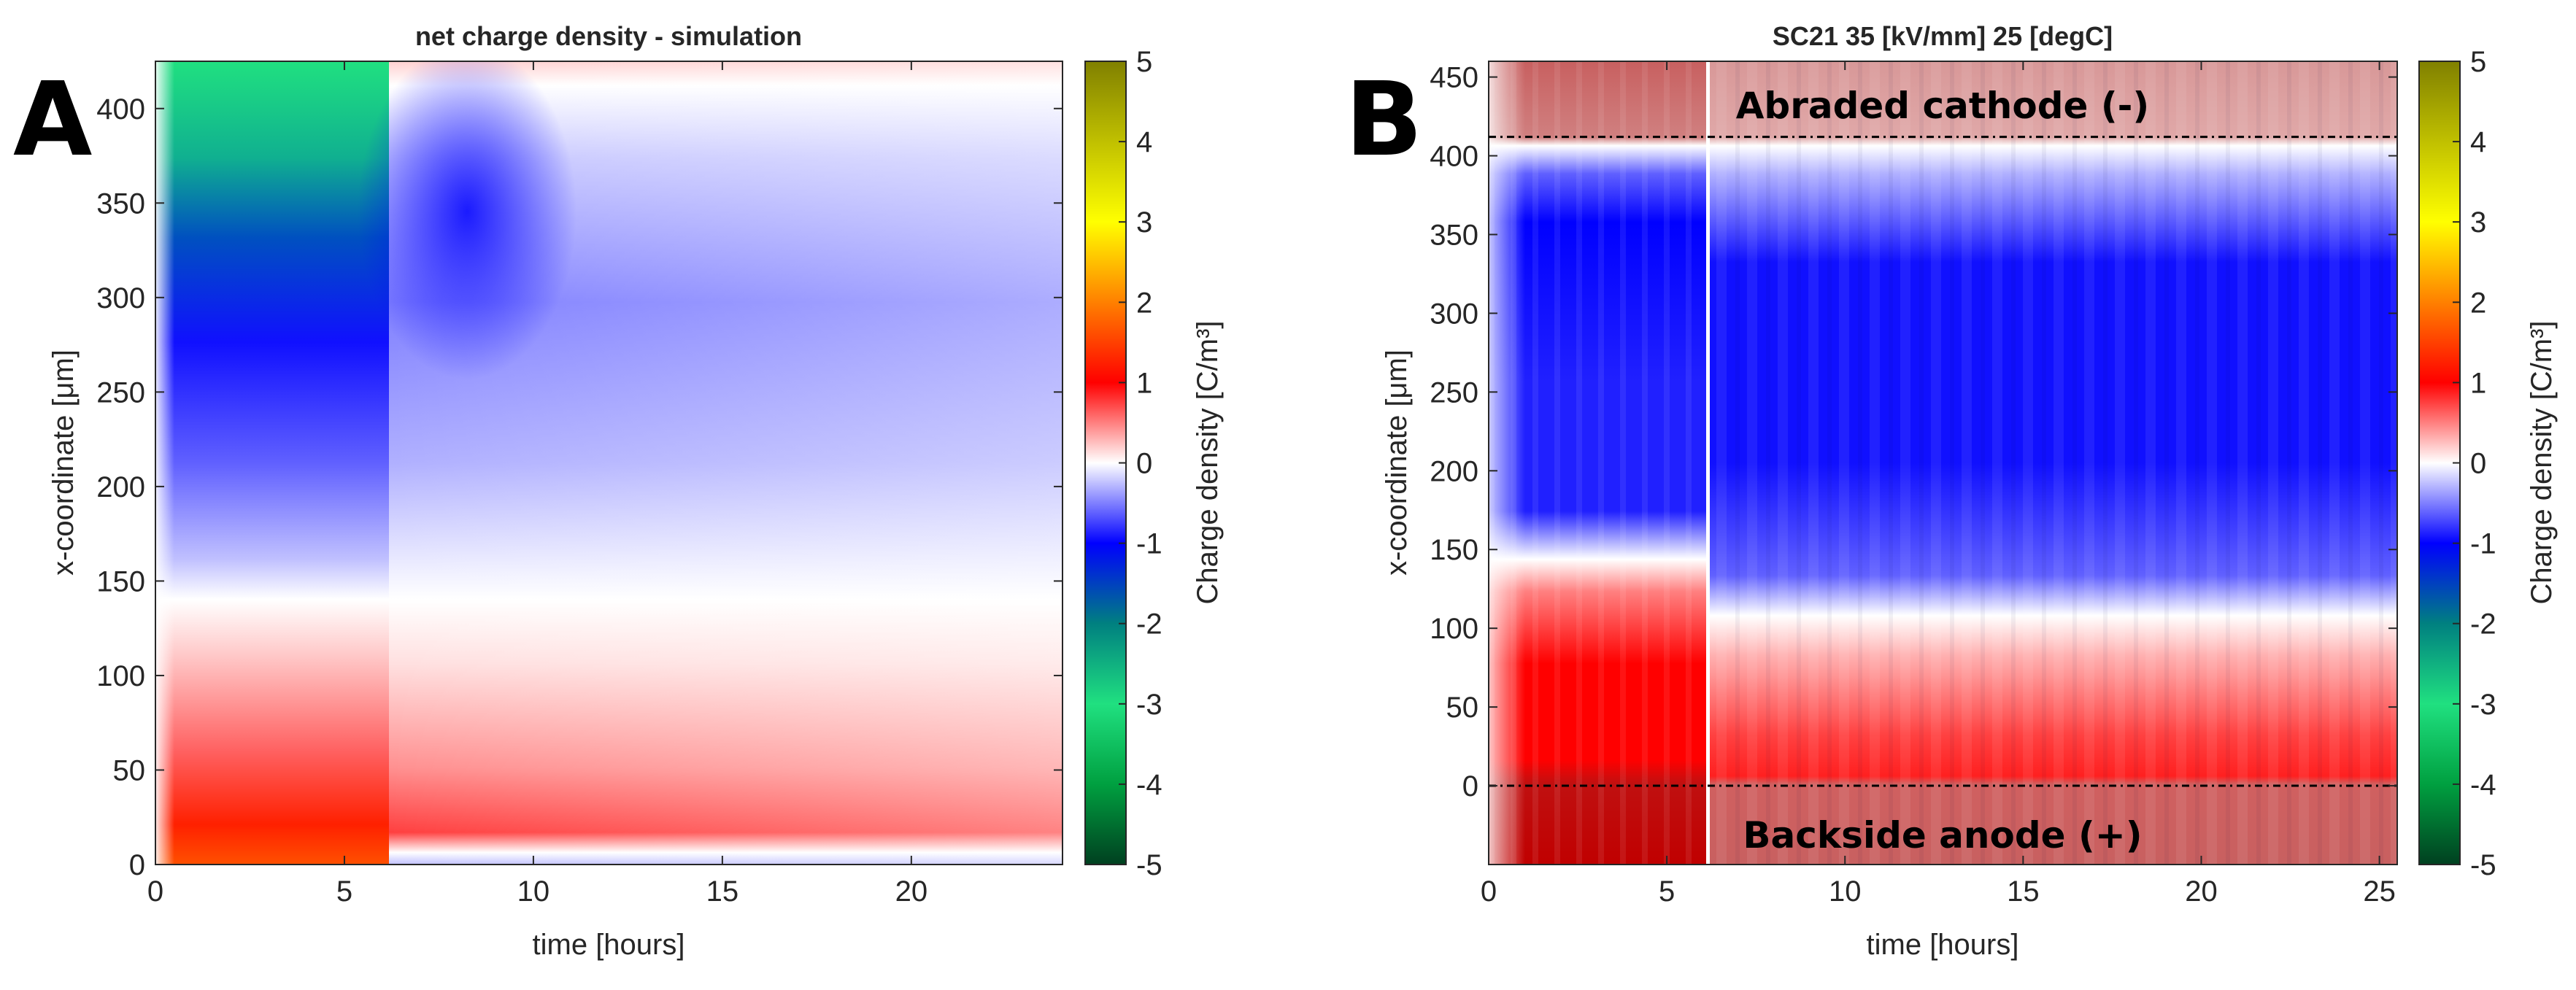 This screenshot has height=990, width=2576. Describe the element at coordinates (1397, 462) in the screenshot. I see `panel-b-ylabel: x-coordinate [μm]` at that location.